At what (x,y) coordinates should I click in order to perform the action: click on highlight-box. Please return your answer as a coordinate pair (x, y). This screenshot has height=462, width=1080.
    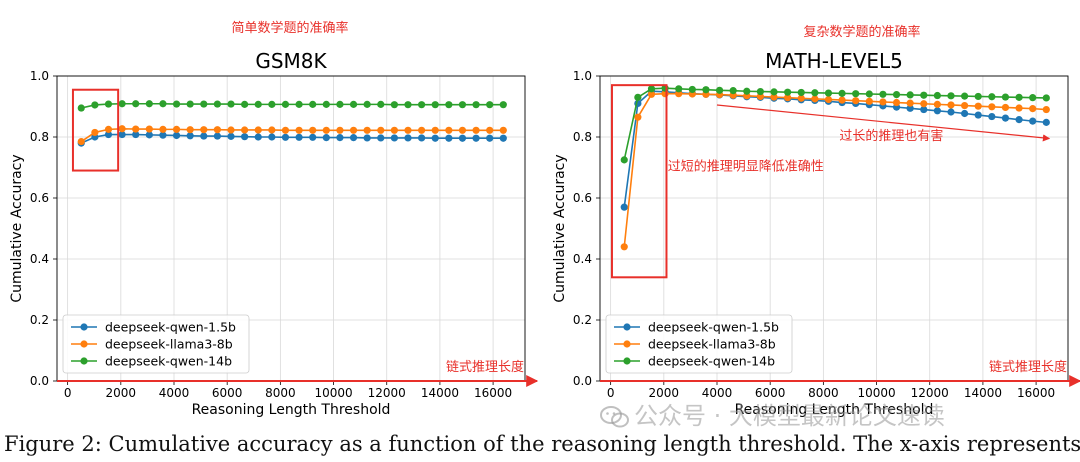
    Looking at the image, I should click on (95, 130).